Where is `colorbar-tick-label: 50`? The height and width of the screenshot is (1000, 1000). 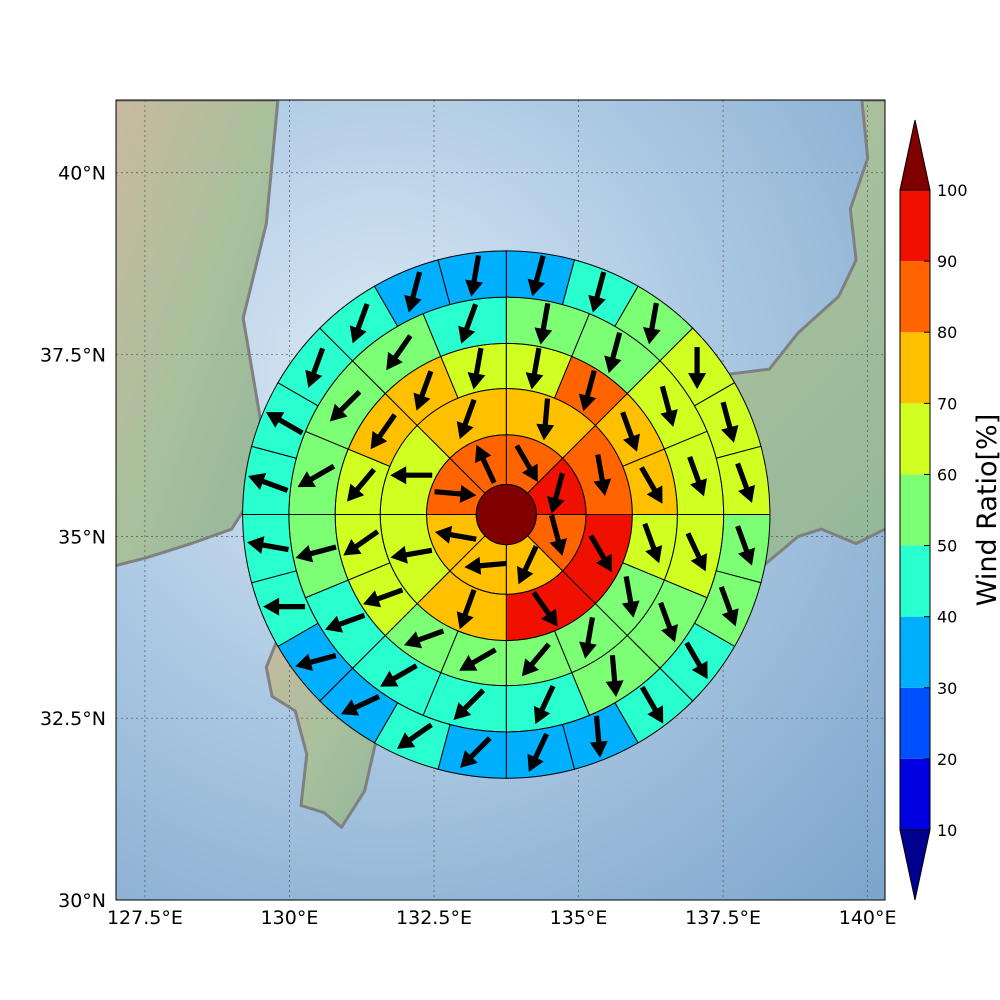 colorbar-tick-label: 50 is located at coordinates (947, 546).